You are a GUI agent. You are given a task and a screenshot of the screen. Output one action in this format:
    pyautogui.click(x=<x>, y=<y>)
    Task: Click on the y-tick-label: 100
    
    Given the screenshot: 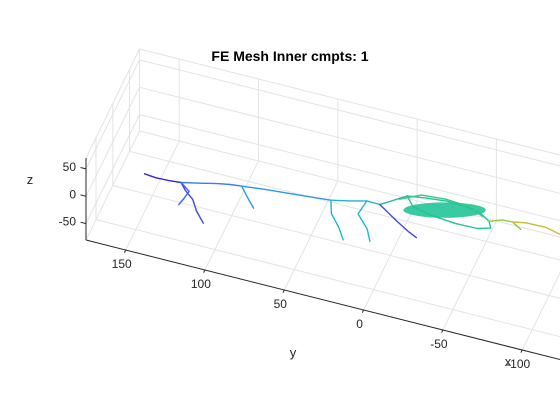 What is the action you would take?
    pyautogui.click(x=201, y=284)
    